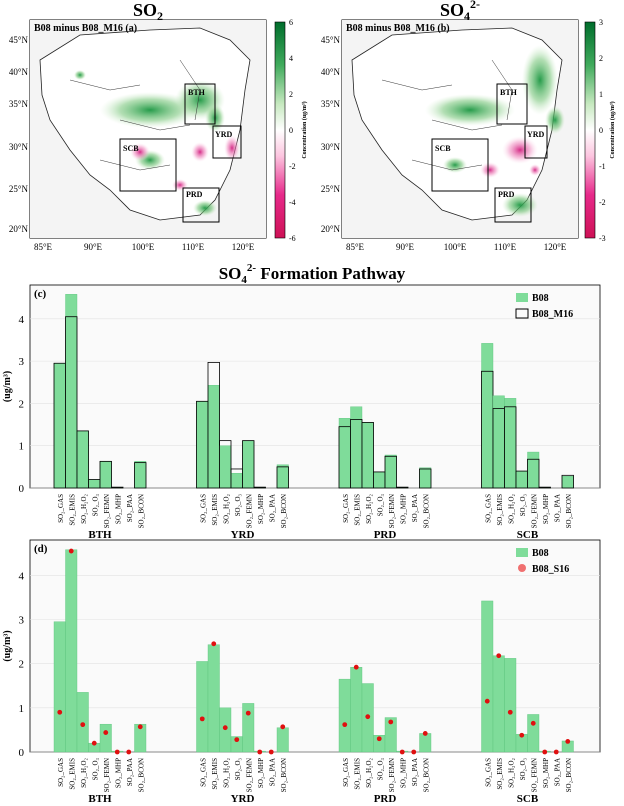  Describe the element at coordinates (612, 129) in the screenshot. I see `map-b-colorbar-label: Concentration (ug/m³)` at that location.